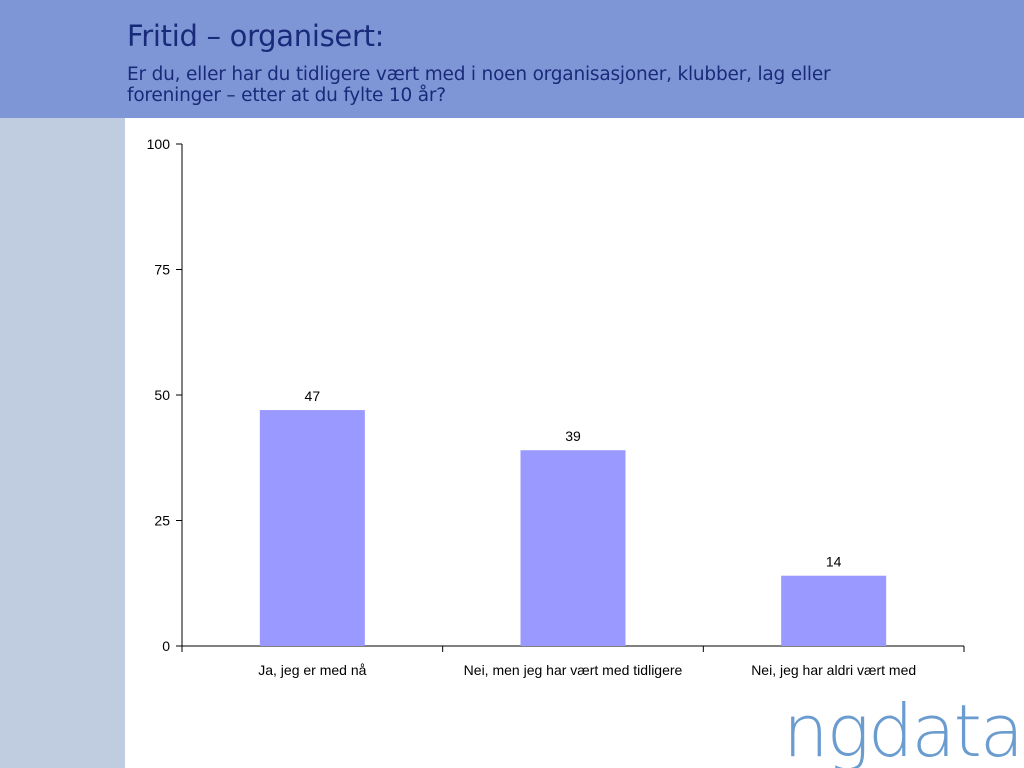  Describe the element at coordinates (573, 670) in the screenshot. I see `x-category-label: Nei, men jeg har vært med tidligere` at that location.